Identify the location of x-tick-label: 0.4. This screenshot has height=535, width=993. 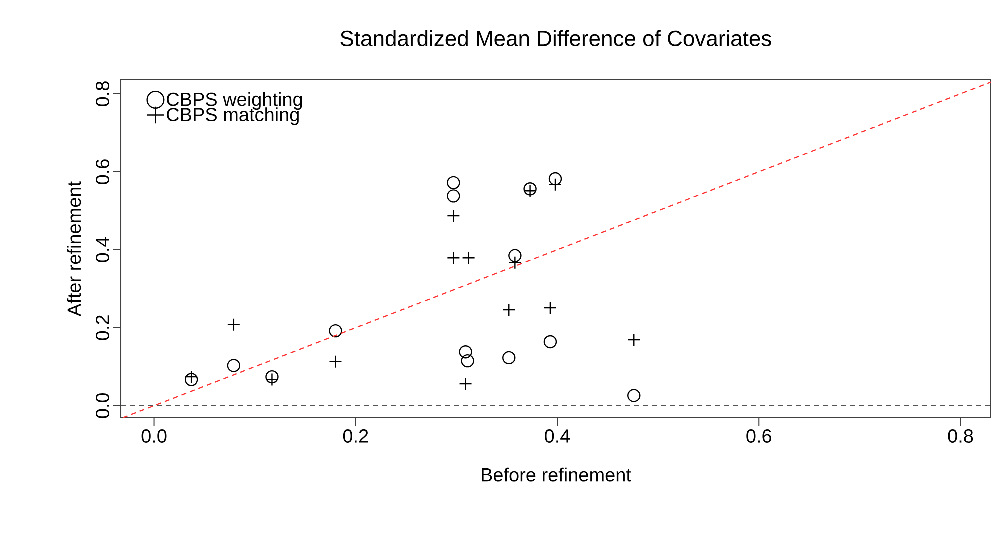
(557, 436).